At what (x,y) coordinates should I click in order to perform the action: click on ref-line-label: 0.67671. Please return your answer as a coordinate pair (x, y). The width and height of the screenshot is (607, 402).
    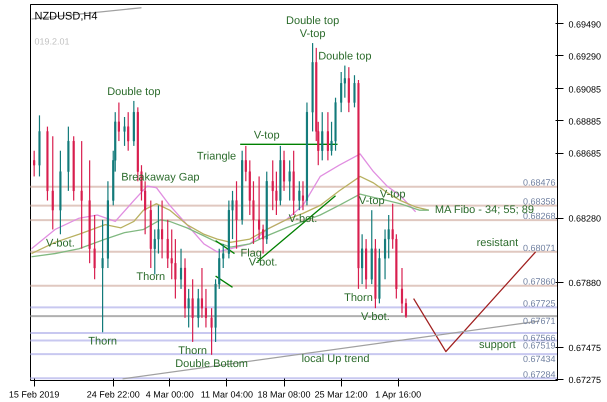
    Looking at the image, I should click on (539, 321).